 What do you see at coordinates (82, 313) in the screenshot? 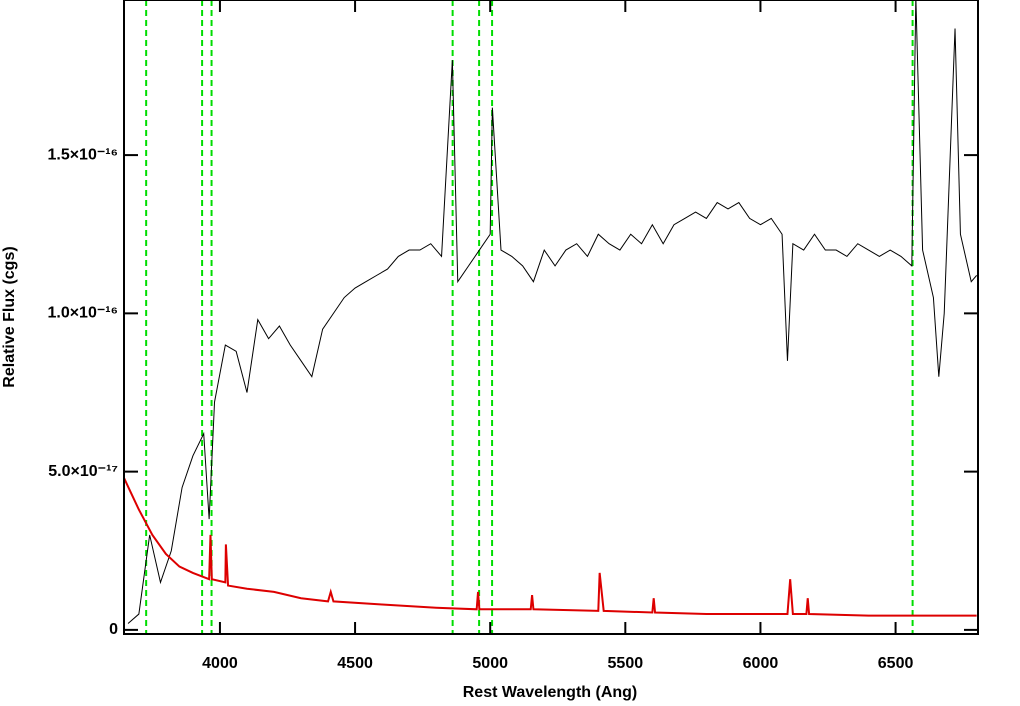
I see `y-tick-label: 1.0×10⁻¹⁶` at bounding box center [82, 313].